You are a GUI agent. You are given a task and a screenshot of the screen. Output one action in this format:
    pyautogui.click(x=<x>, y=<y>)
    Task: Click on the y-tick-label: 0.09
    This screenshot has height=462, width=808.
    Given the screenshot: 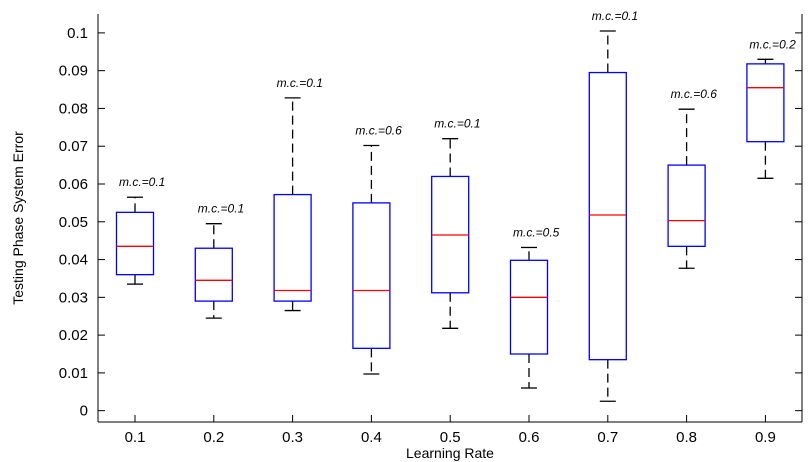 What is the action you would take?
    pyautogui.click(x=73, y=71)
    